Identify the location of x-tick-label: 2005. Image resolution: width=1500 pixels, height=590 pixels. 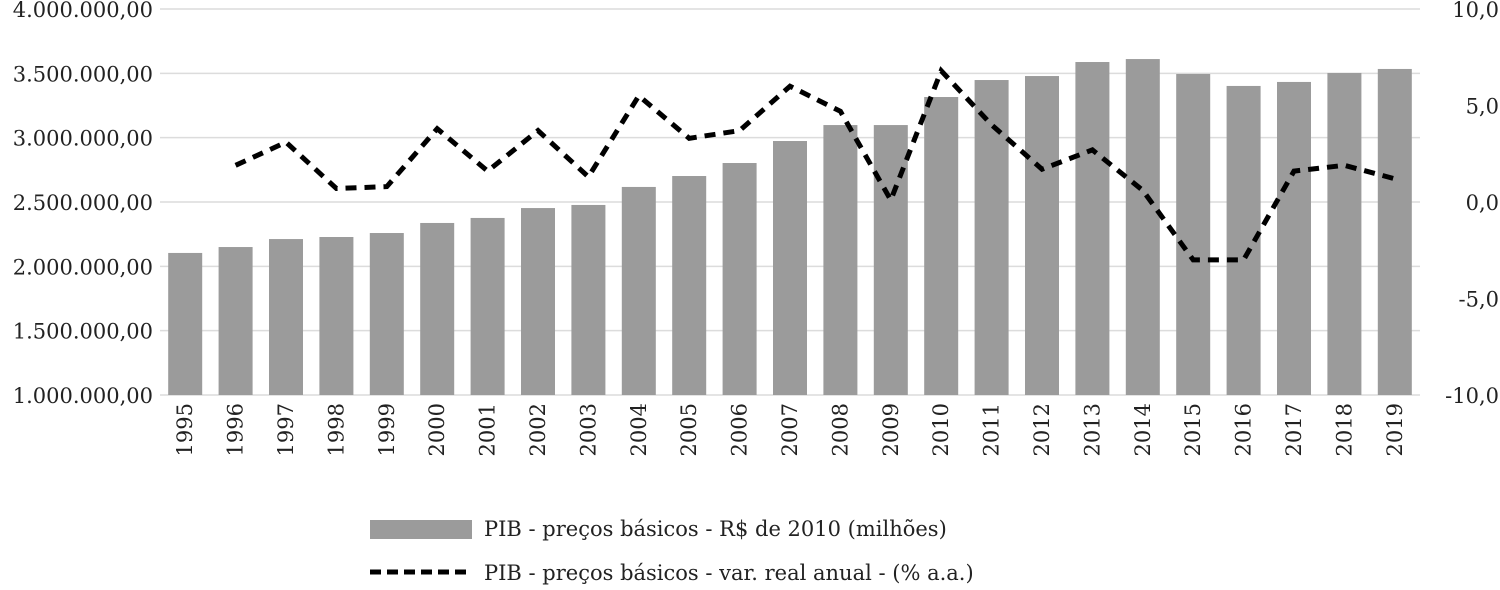
(689, 429).